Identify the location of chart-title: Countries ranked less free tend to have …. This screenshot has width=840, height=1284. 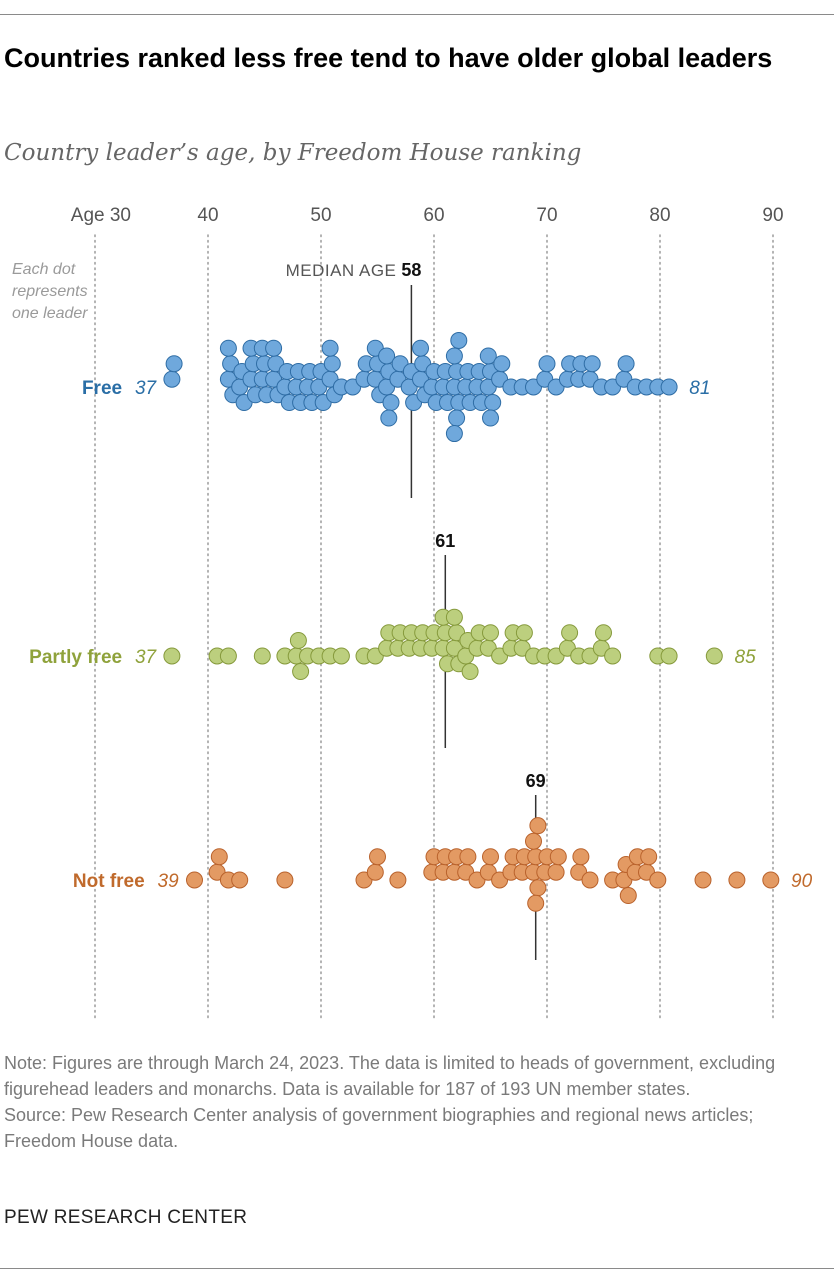
(388, 58).